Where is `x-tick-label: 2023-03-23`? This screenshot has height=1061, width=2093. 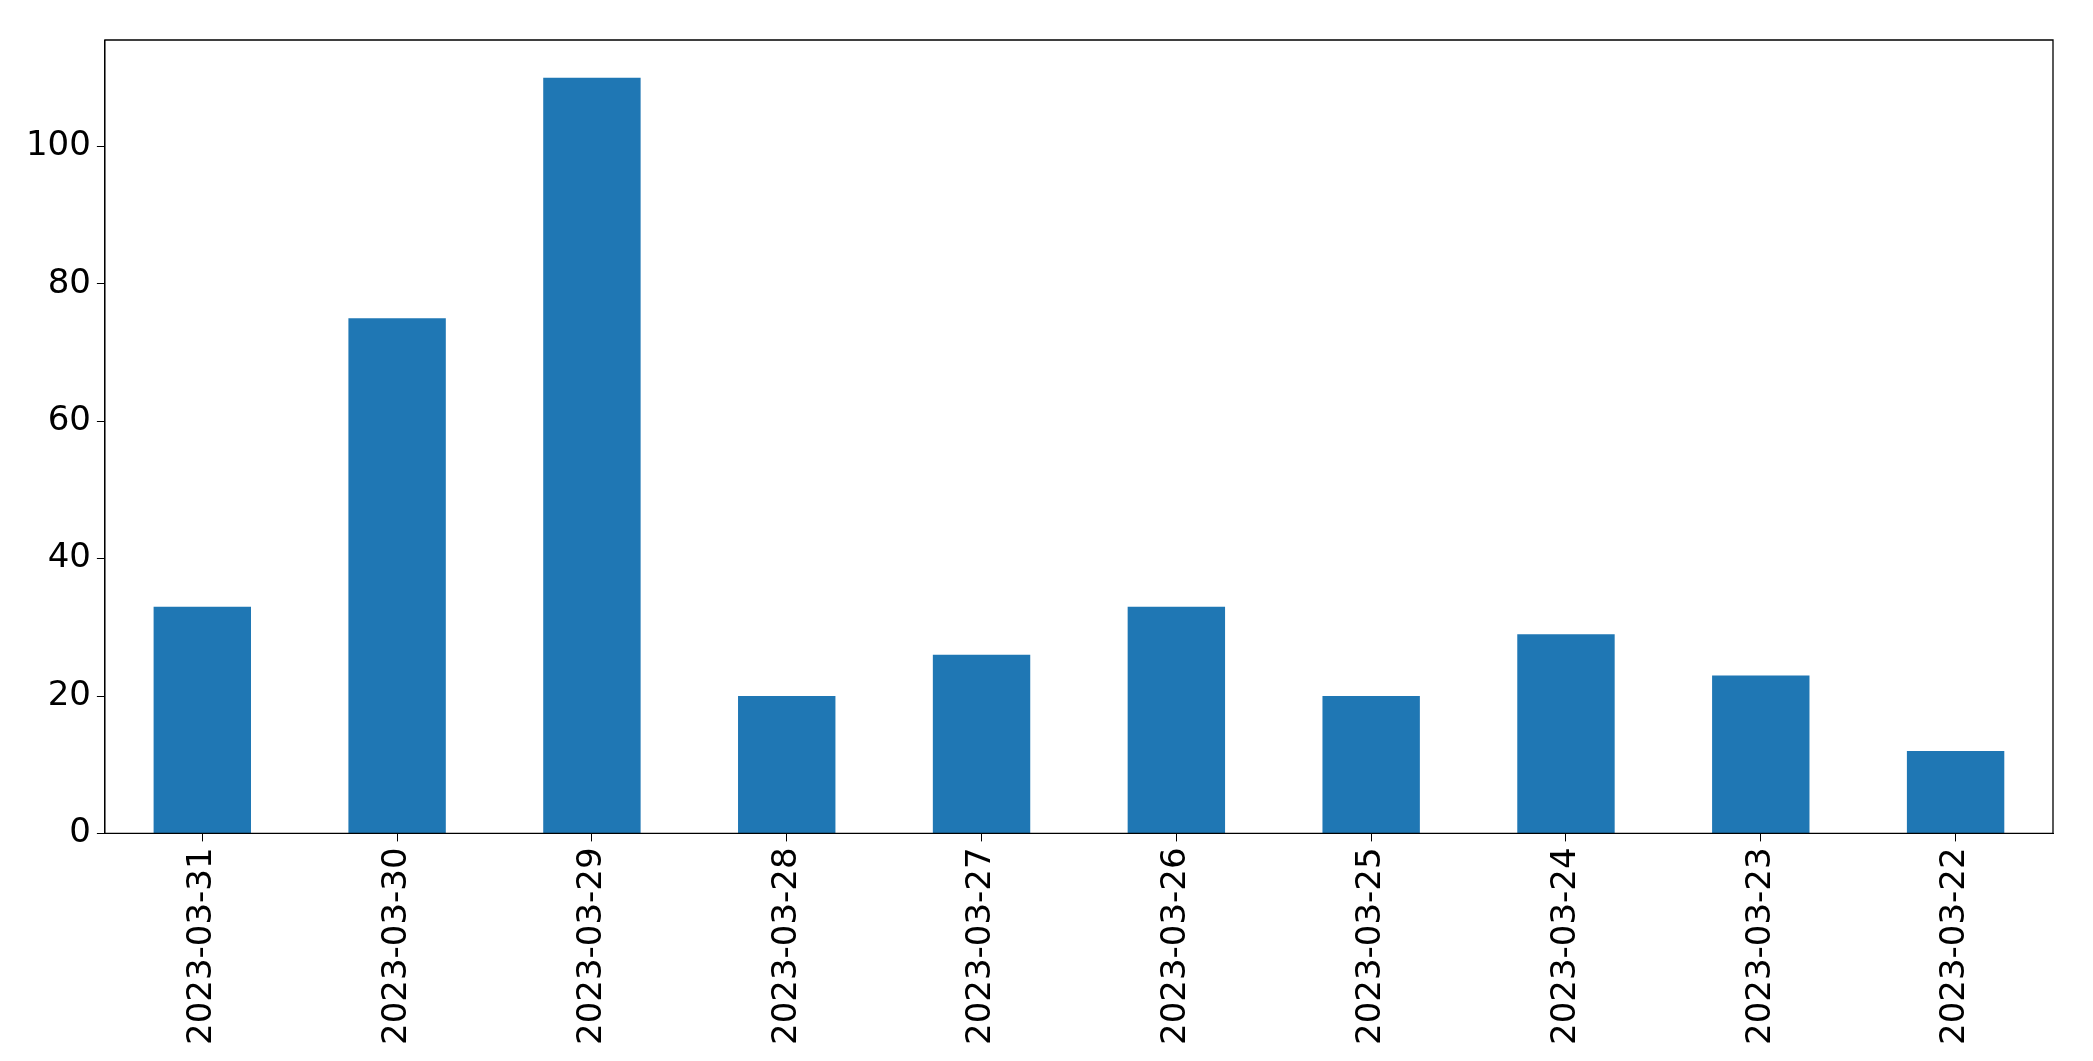 x-tick-label: 2023-03-23 is located at coordinates (1757, 946).